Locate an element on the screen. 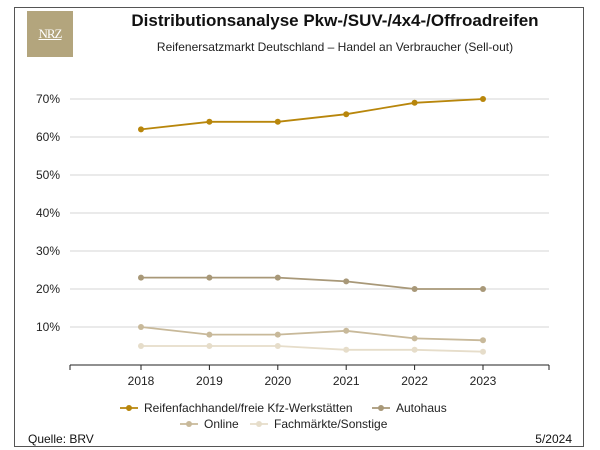  y-tick-label: 20% is located at coordinates (48, 289).